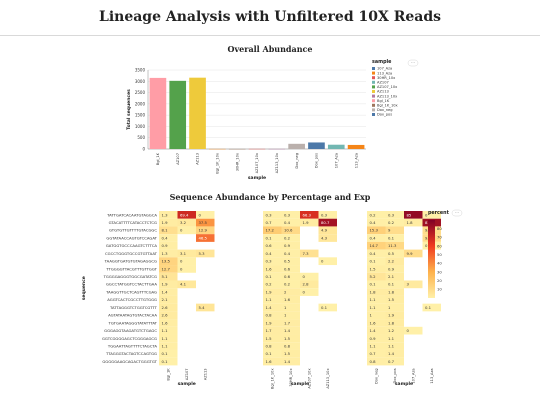 The width and height of the screenshot is (540, 405). What do you see at coordinates (202, 307) in the screenshot?
I see `cell-label: 5.4` at bounding box center [202, 307].